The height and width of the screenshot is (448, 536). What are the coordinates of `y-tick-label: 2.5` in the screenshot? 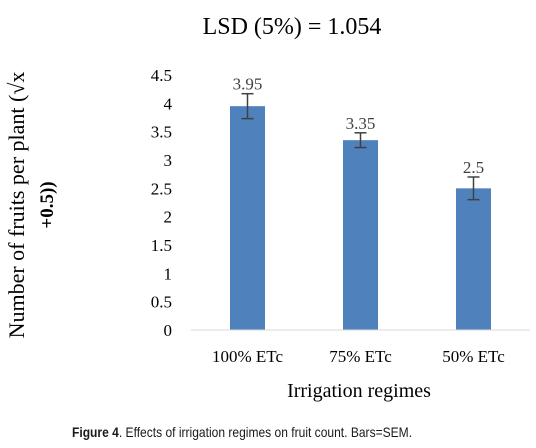 It's located at (161, 188).